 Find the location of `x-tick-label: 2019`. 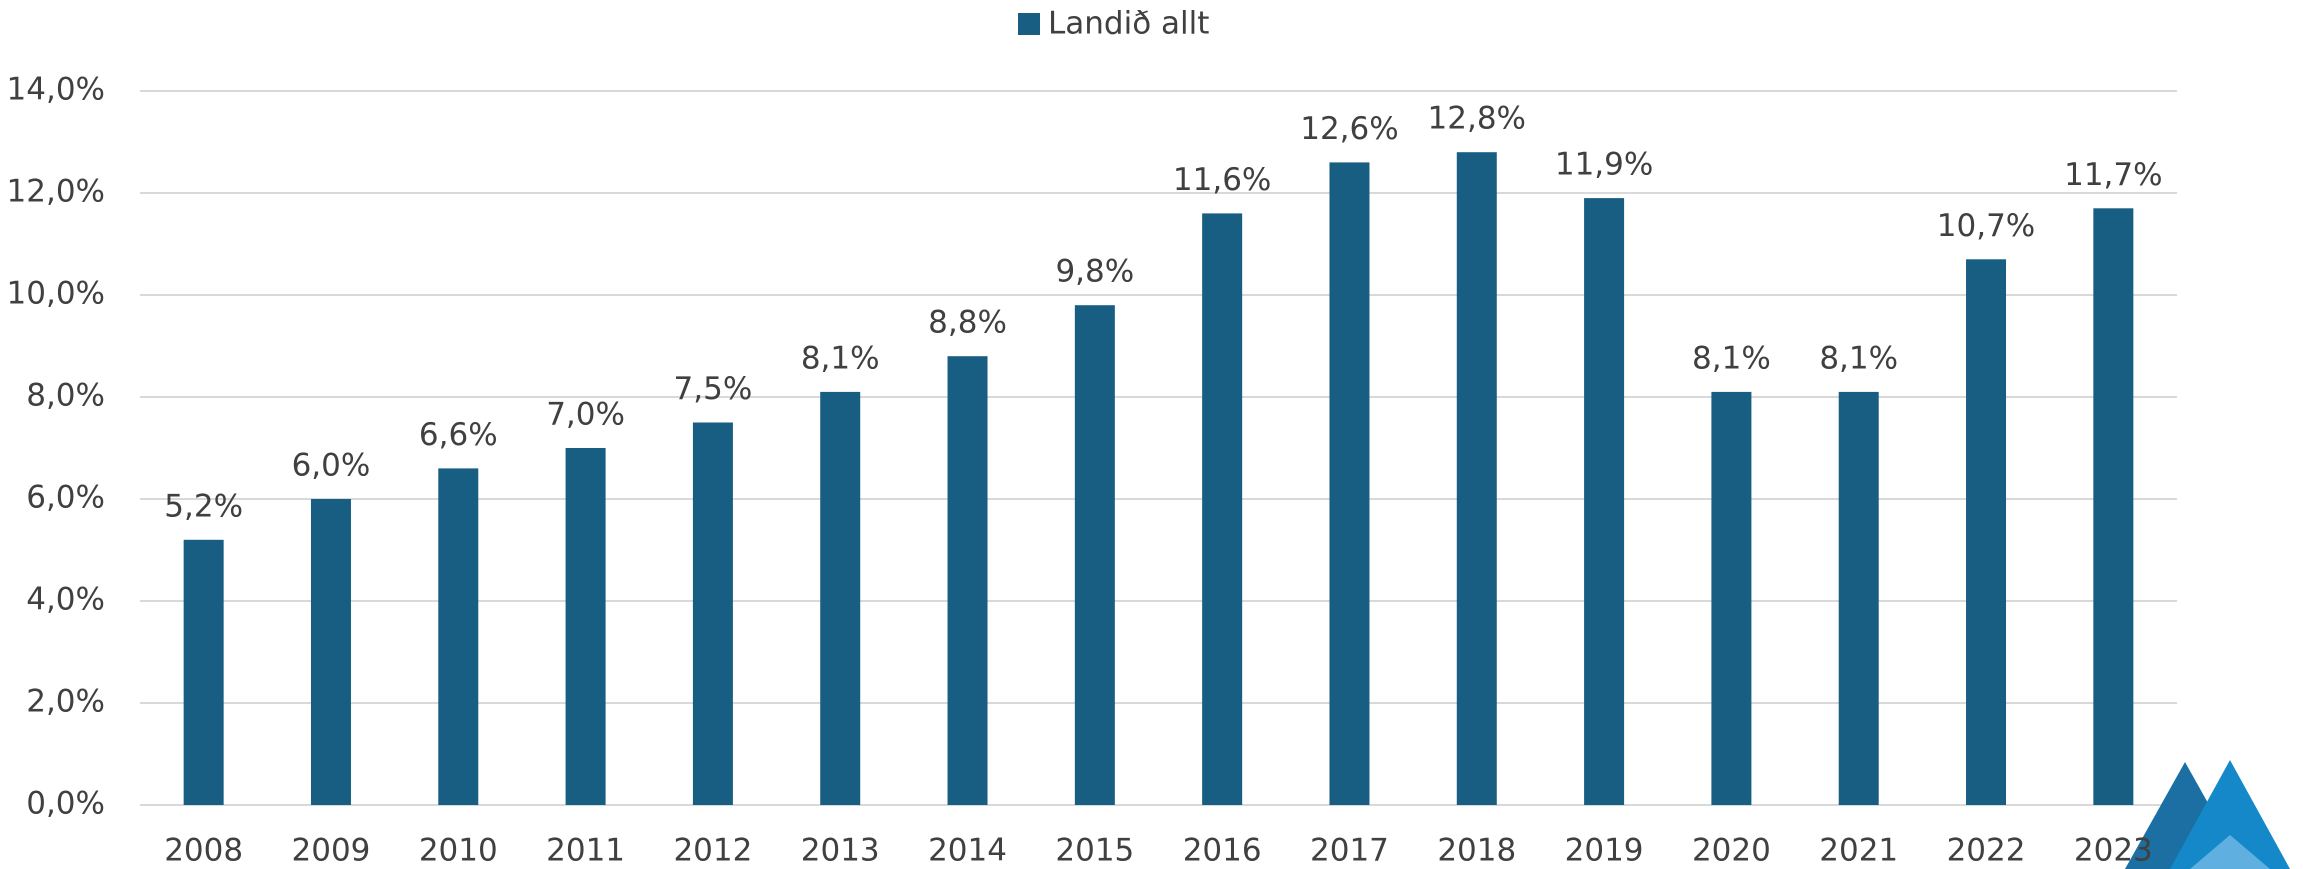

x-tick-label: 2019 is located at coordinates (1604, 851).